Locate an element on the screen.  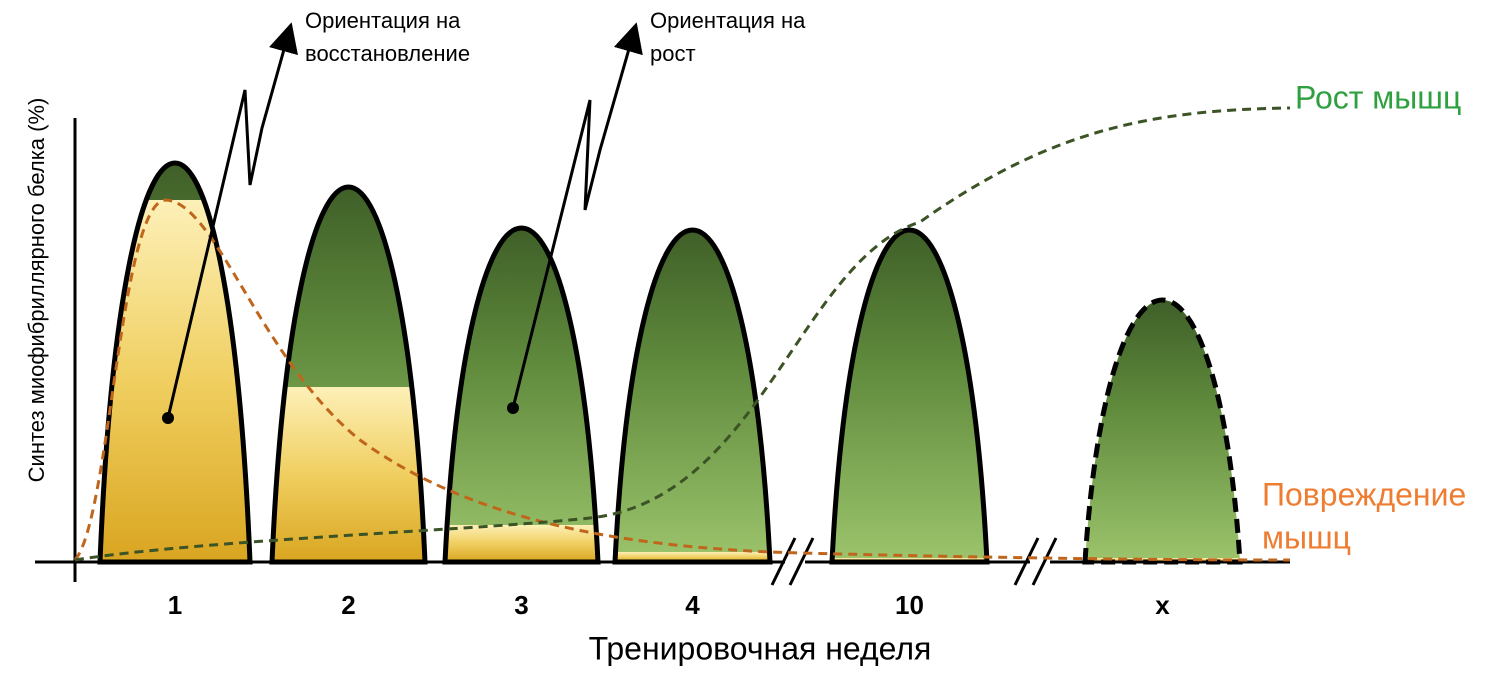
axis-break is located at coordinates (914, 561).